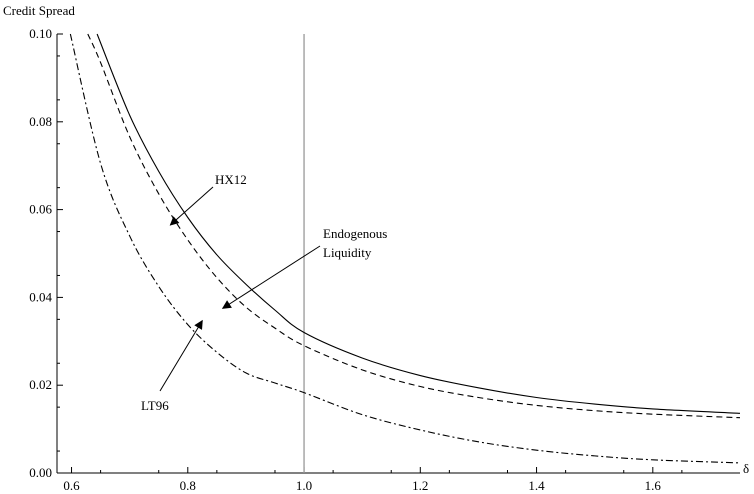  Describe the element at coordinates (191, 206) in the screenshot. I see `annotation-arrow-hx12` at that location.